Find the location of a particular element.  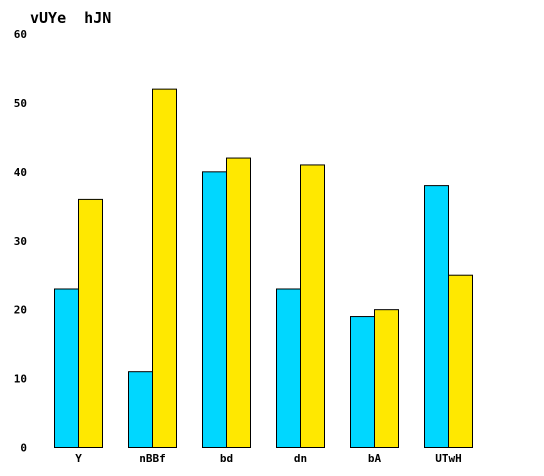

x-tick-label-Y: Y is located at coordinates (78, 458).